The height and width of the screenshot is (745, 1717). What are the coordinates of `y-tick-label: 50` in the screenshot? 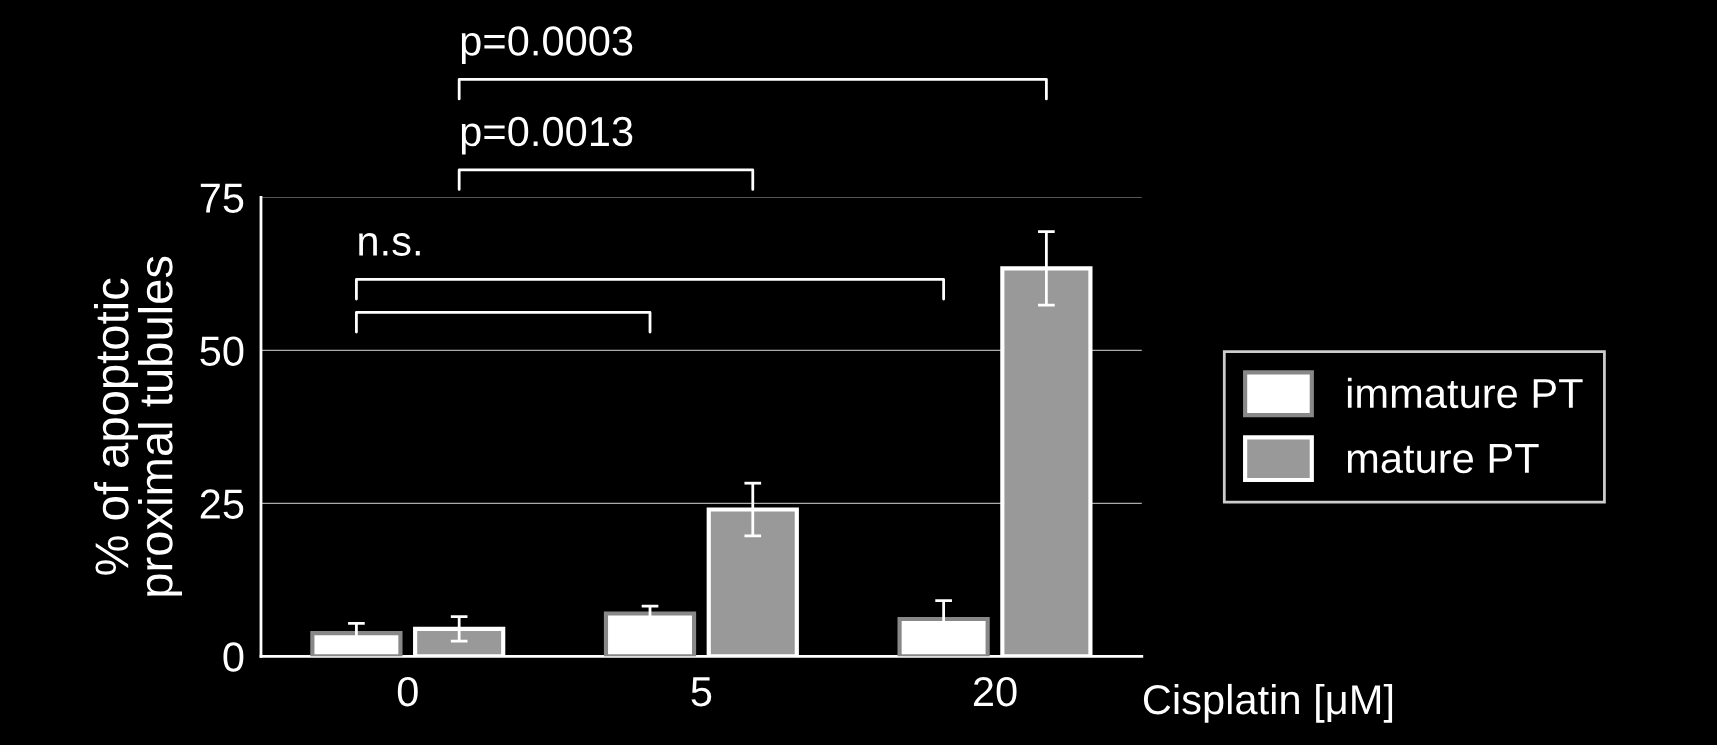 It's located at (222, 351).